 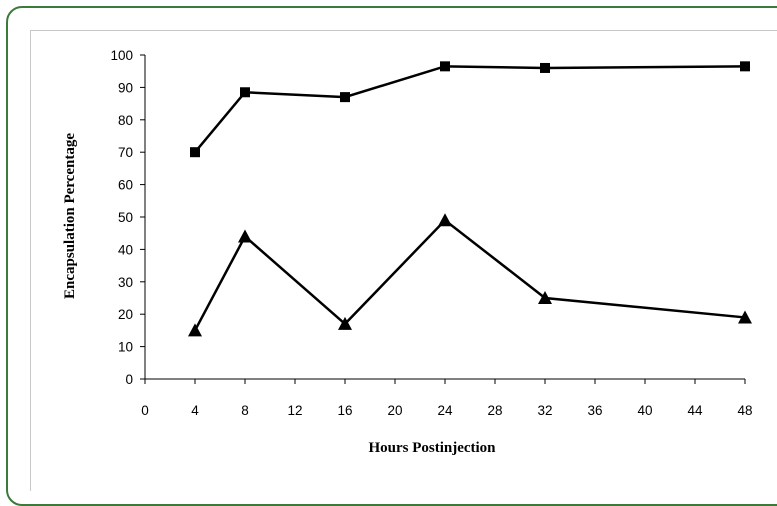 I want to click on y-axis-title: Encapsulation Percentage, so click(x=70, y=216).